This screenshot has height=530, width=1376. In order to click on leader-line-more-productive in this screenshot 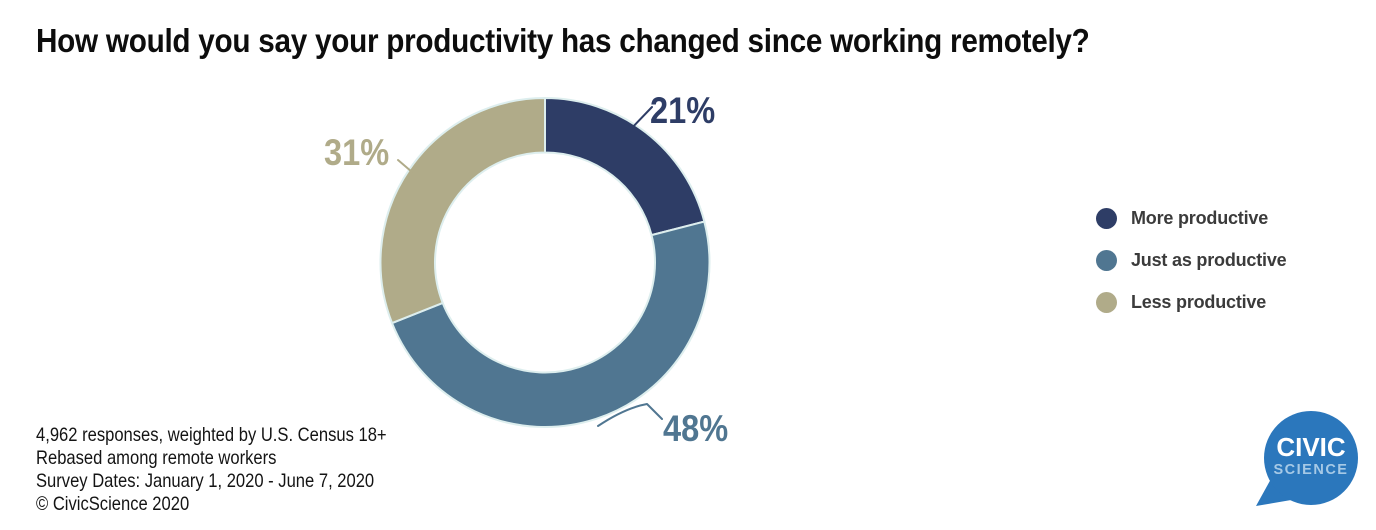, I will do `click(640, 119)`.